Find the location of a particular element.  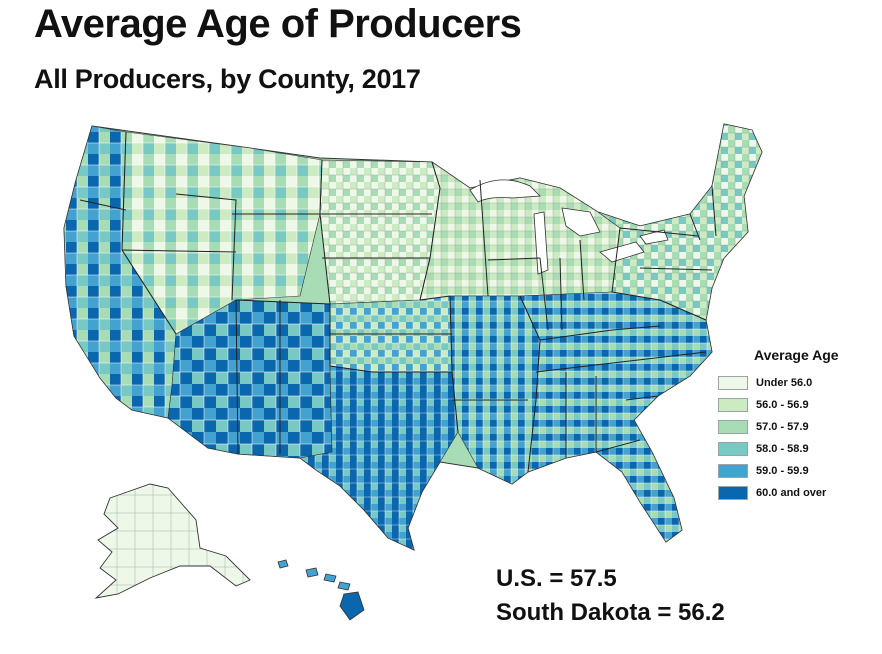

legend-label: 57.0 - 57.9 is located at coordinates (782, 426).